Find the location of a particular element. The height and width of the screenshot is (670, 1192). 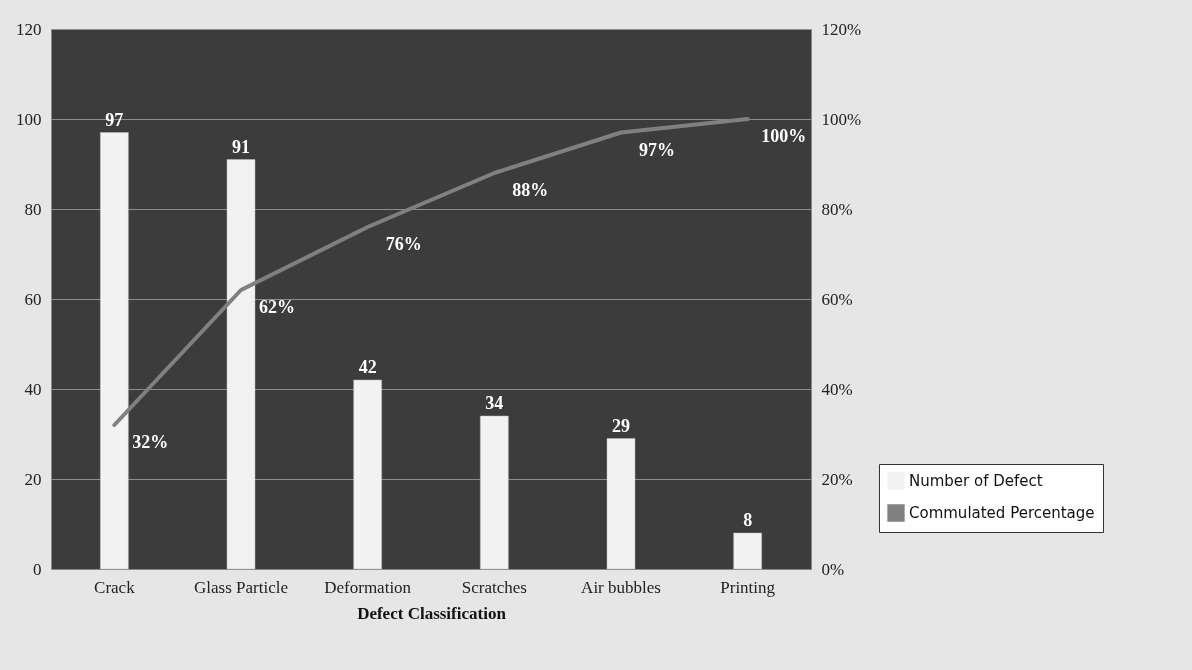

y-tick-label: 80 is located at coordinates (33, 209).